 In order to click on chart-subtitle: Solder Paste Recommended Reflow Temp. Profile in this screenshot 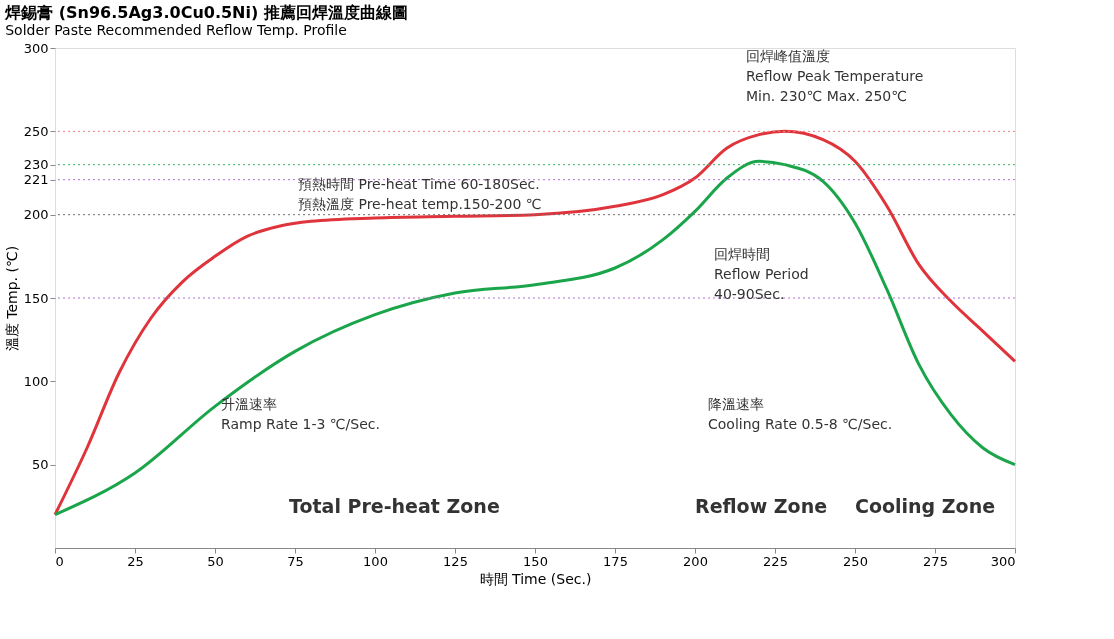, I will do `click(176, 30)`.